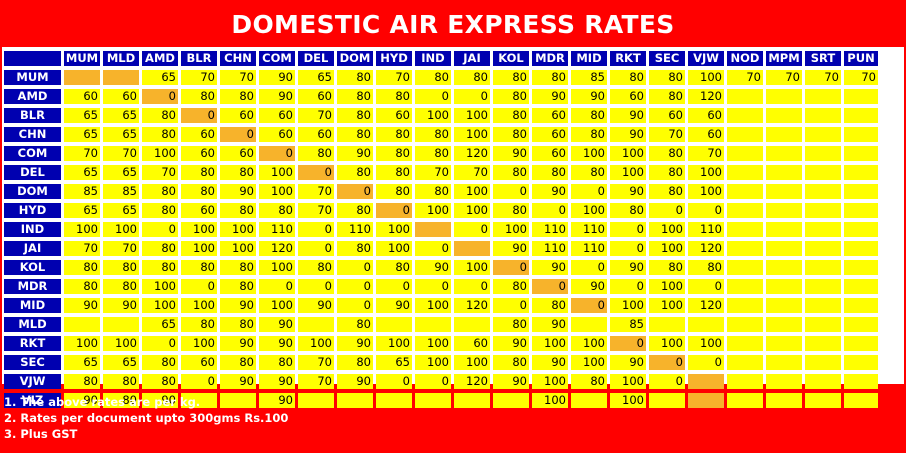 The image size is (906, 453). I want to click on row-label-chn: CHN, so click(32, 134).